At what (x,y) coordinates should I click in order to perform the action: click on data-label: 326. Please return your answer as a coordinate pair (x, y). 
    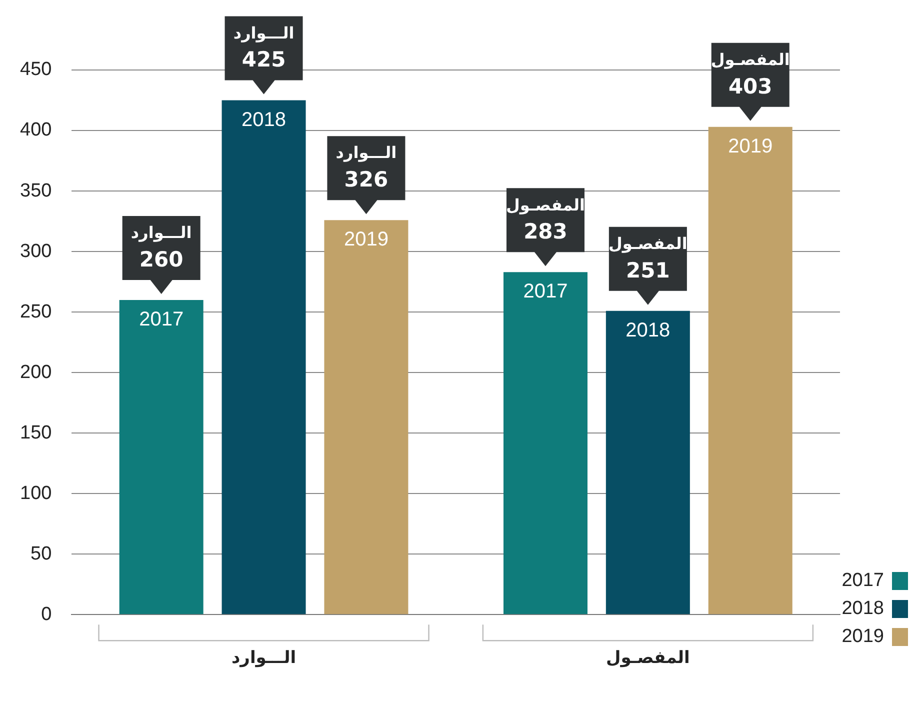
    Looking at the image, I should click on (366, 180).